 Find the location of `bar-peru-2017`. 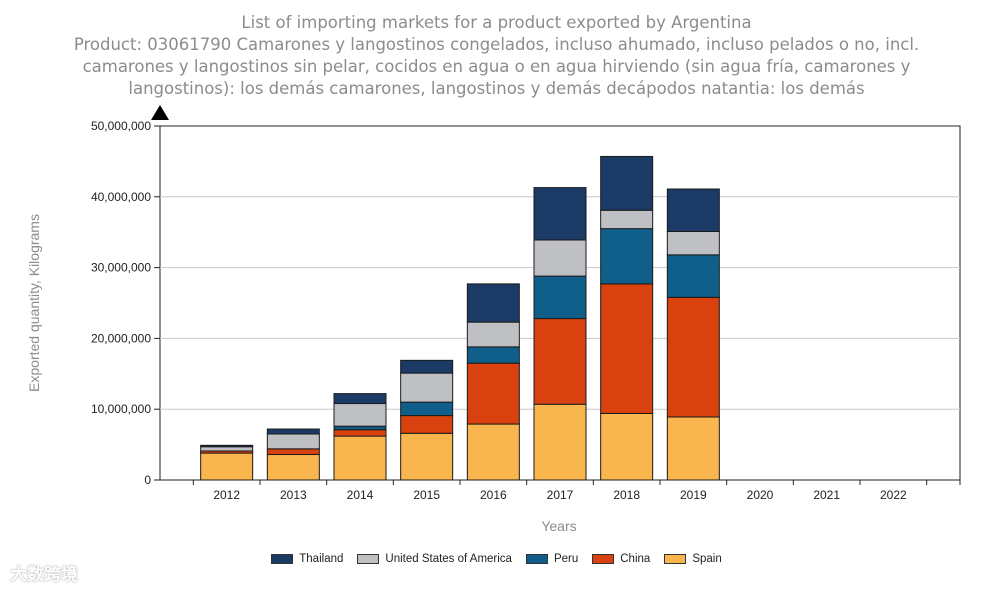

bar-peru-2017 is located at coordinates (560, 297).